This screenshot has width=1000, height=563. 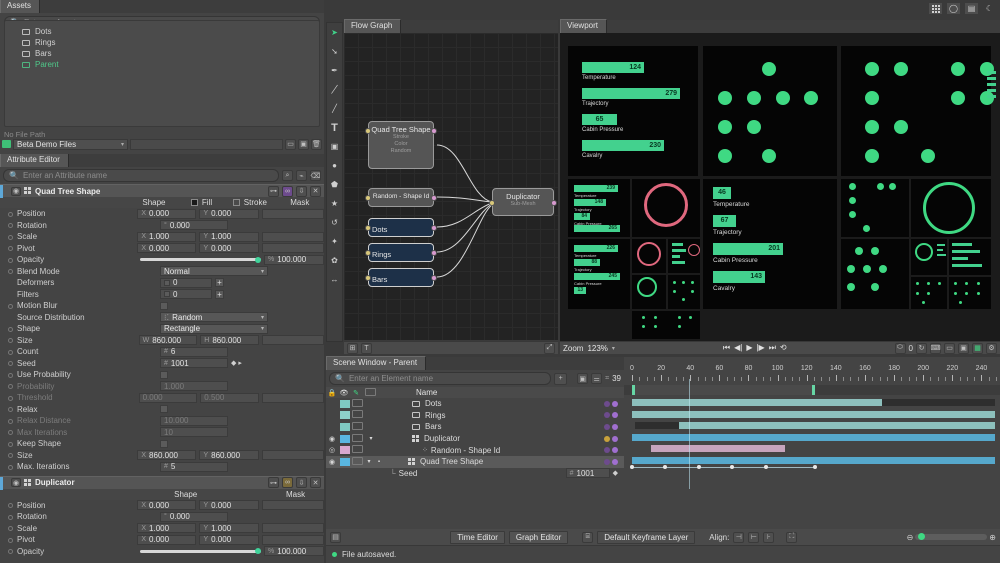 I want to click on dup-opacity-slider, so click(x=200, y=551).